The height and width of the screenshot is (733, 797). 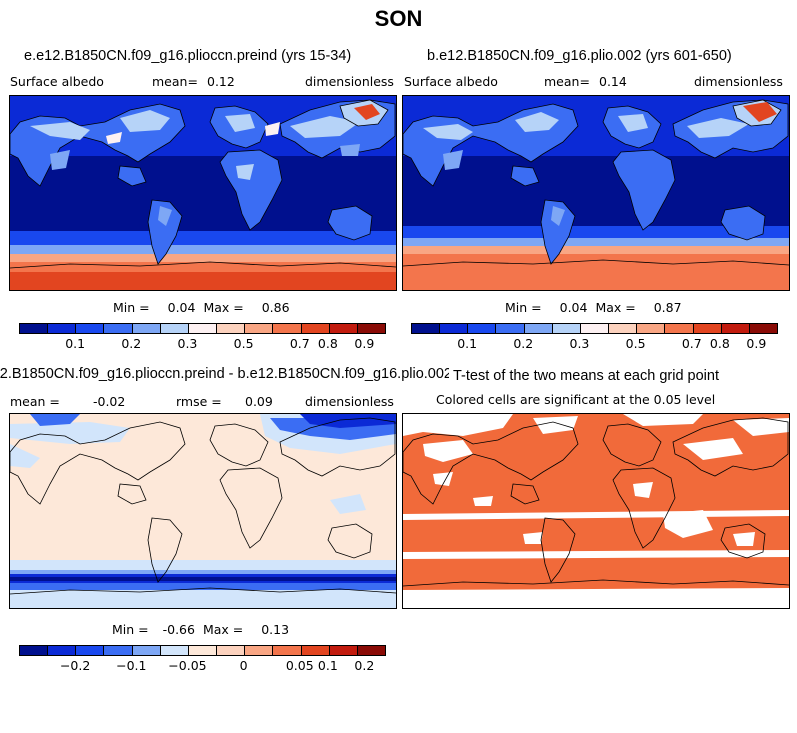 I want to click on panel3-rmse-value: 0.09, so click(x=259, y=401).